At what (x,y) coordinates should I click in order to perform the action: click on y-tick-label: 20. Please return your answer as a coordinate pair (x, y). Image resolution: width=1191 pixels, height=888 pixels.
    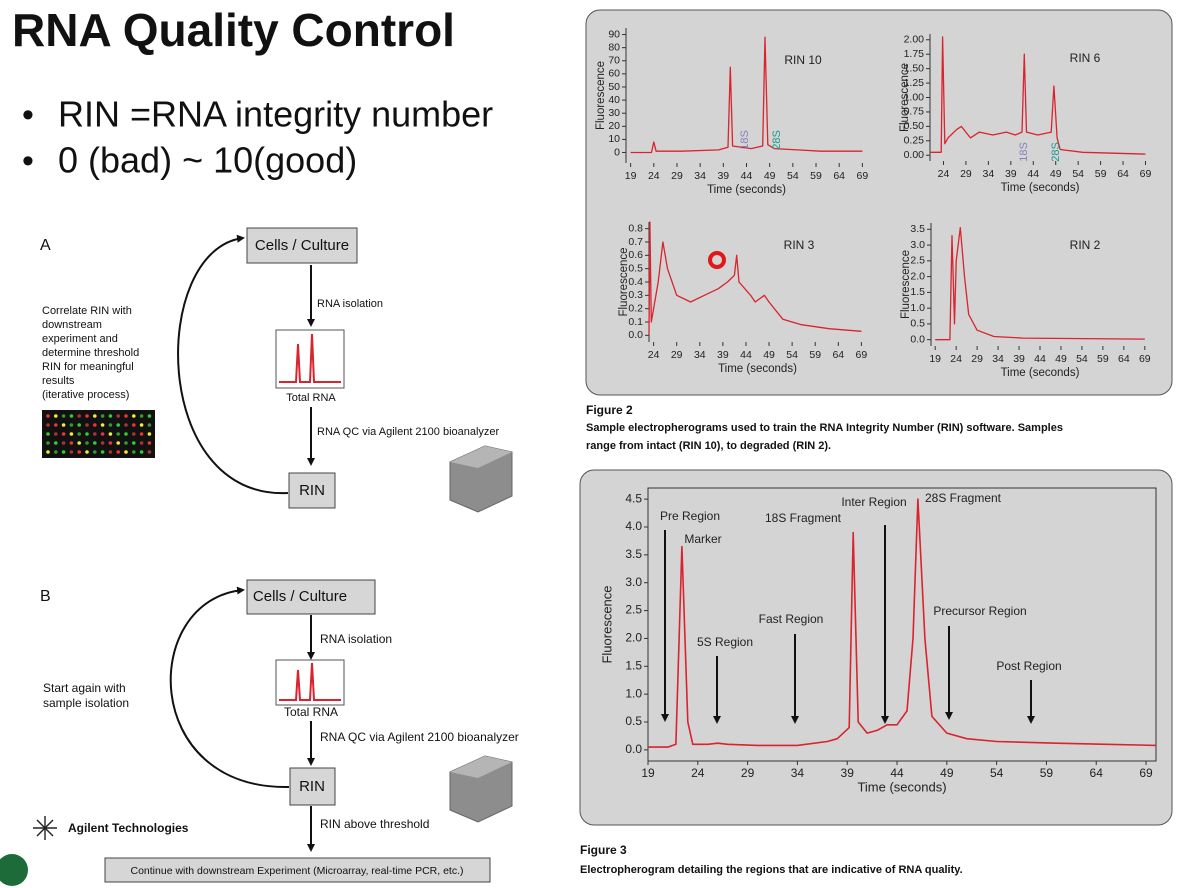
    Looking at the image, I should click on (614, 126).